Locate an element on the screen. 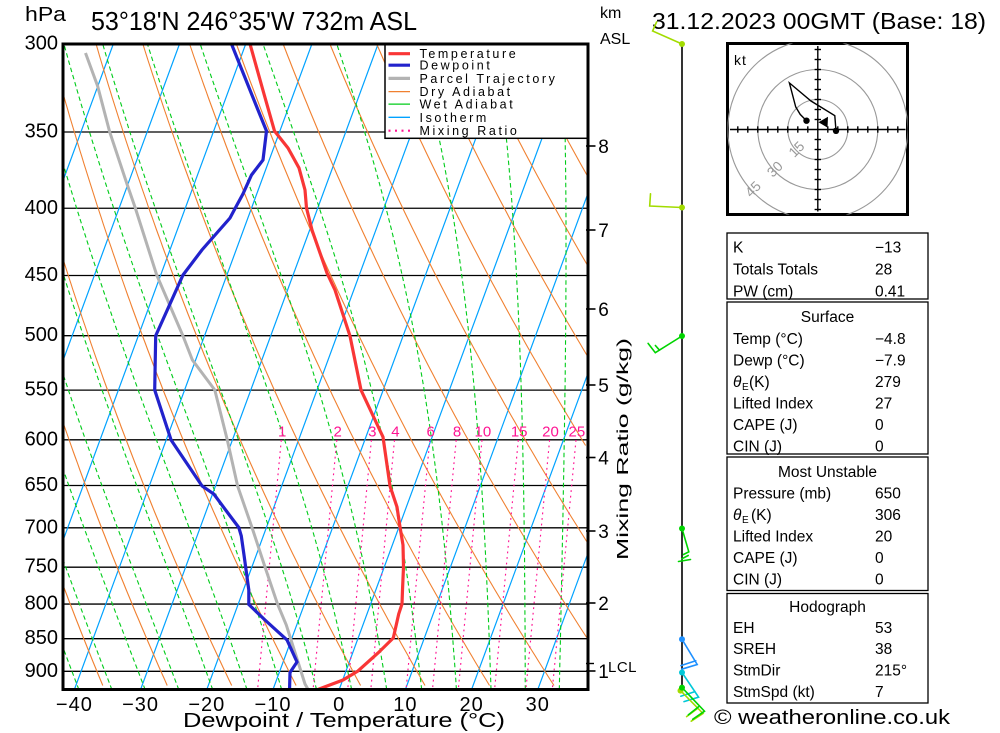 The height and width of the screenshot is (733, 1000). svg-text: 5 is located at coordinates (603, 386).